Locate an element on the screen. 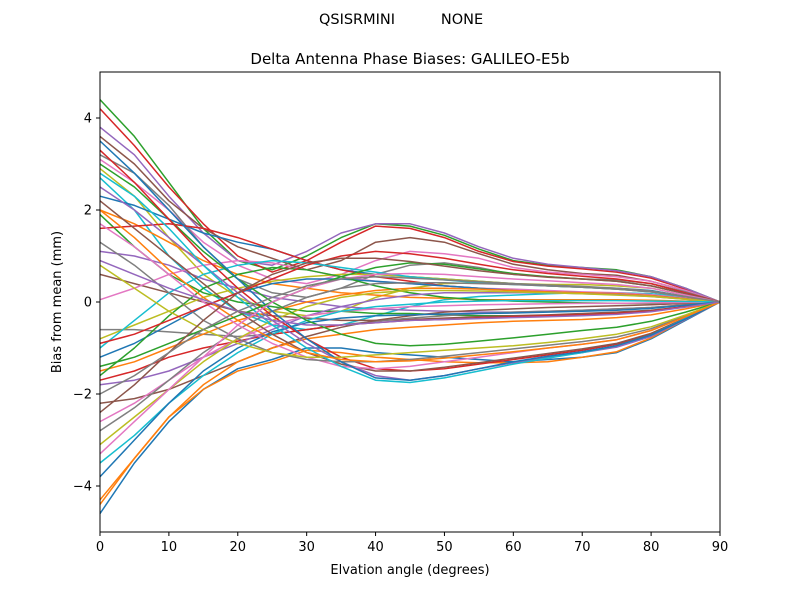 The height and width of the screenshot is (600, 800). x-tick-label: 60 is located at coordinates (513, 547).